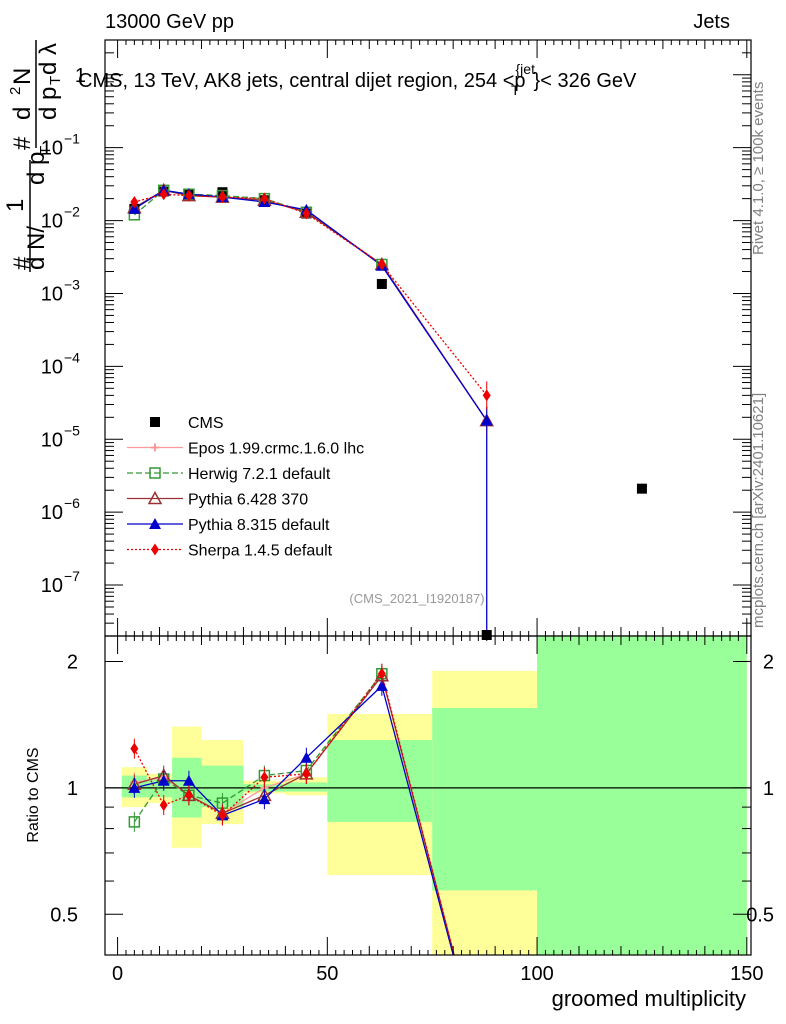 This screenshot has width=786, height=1024. Describe the element at coordinates (758, 168) in the screenshot. I see `side-label-rivet: Rivet 4.1.0, ≥ 100k events` at that location.